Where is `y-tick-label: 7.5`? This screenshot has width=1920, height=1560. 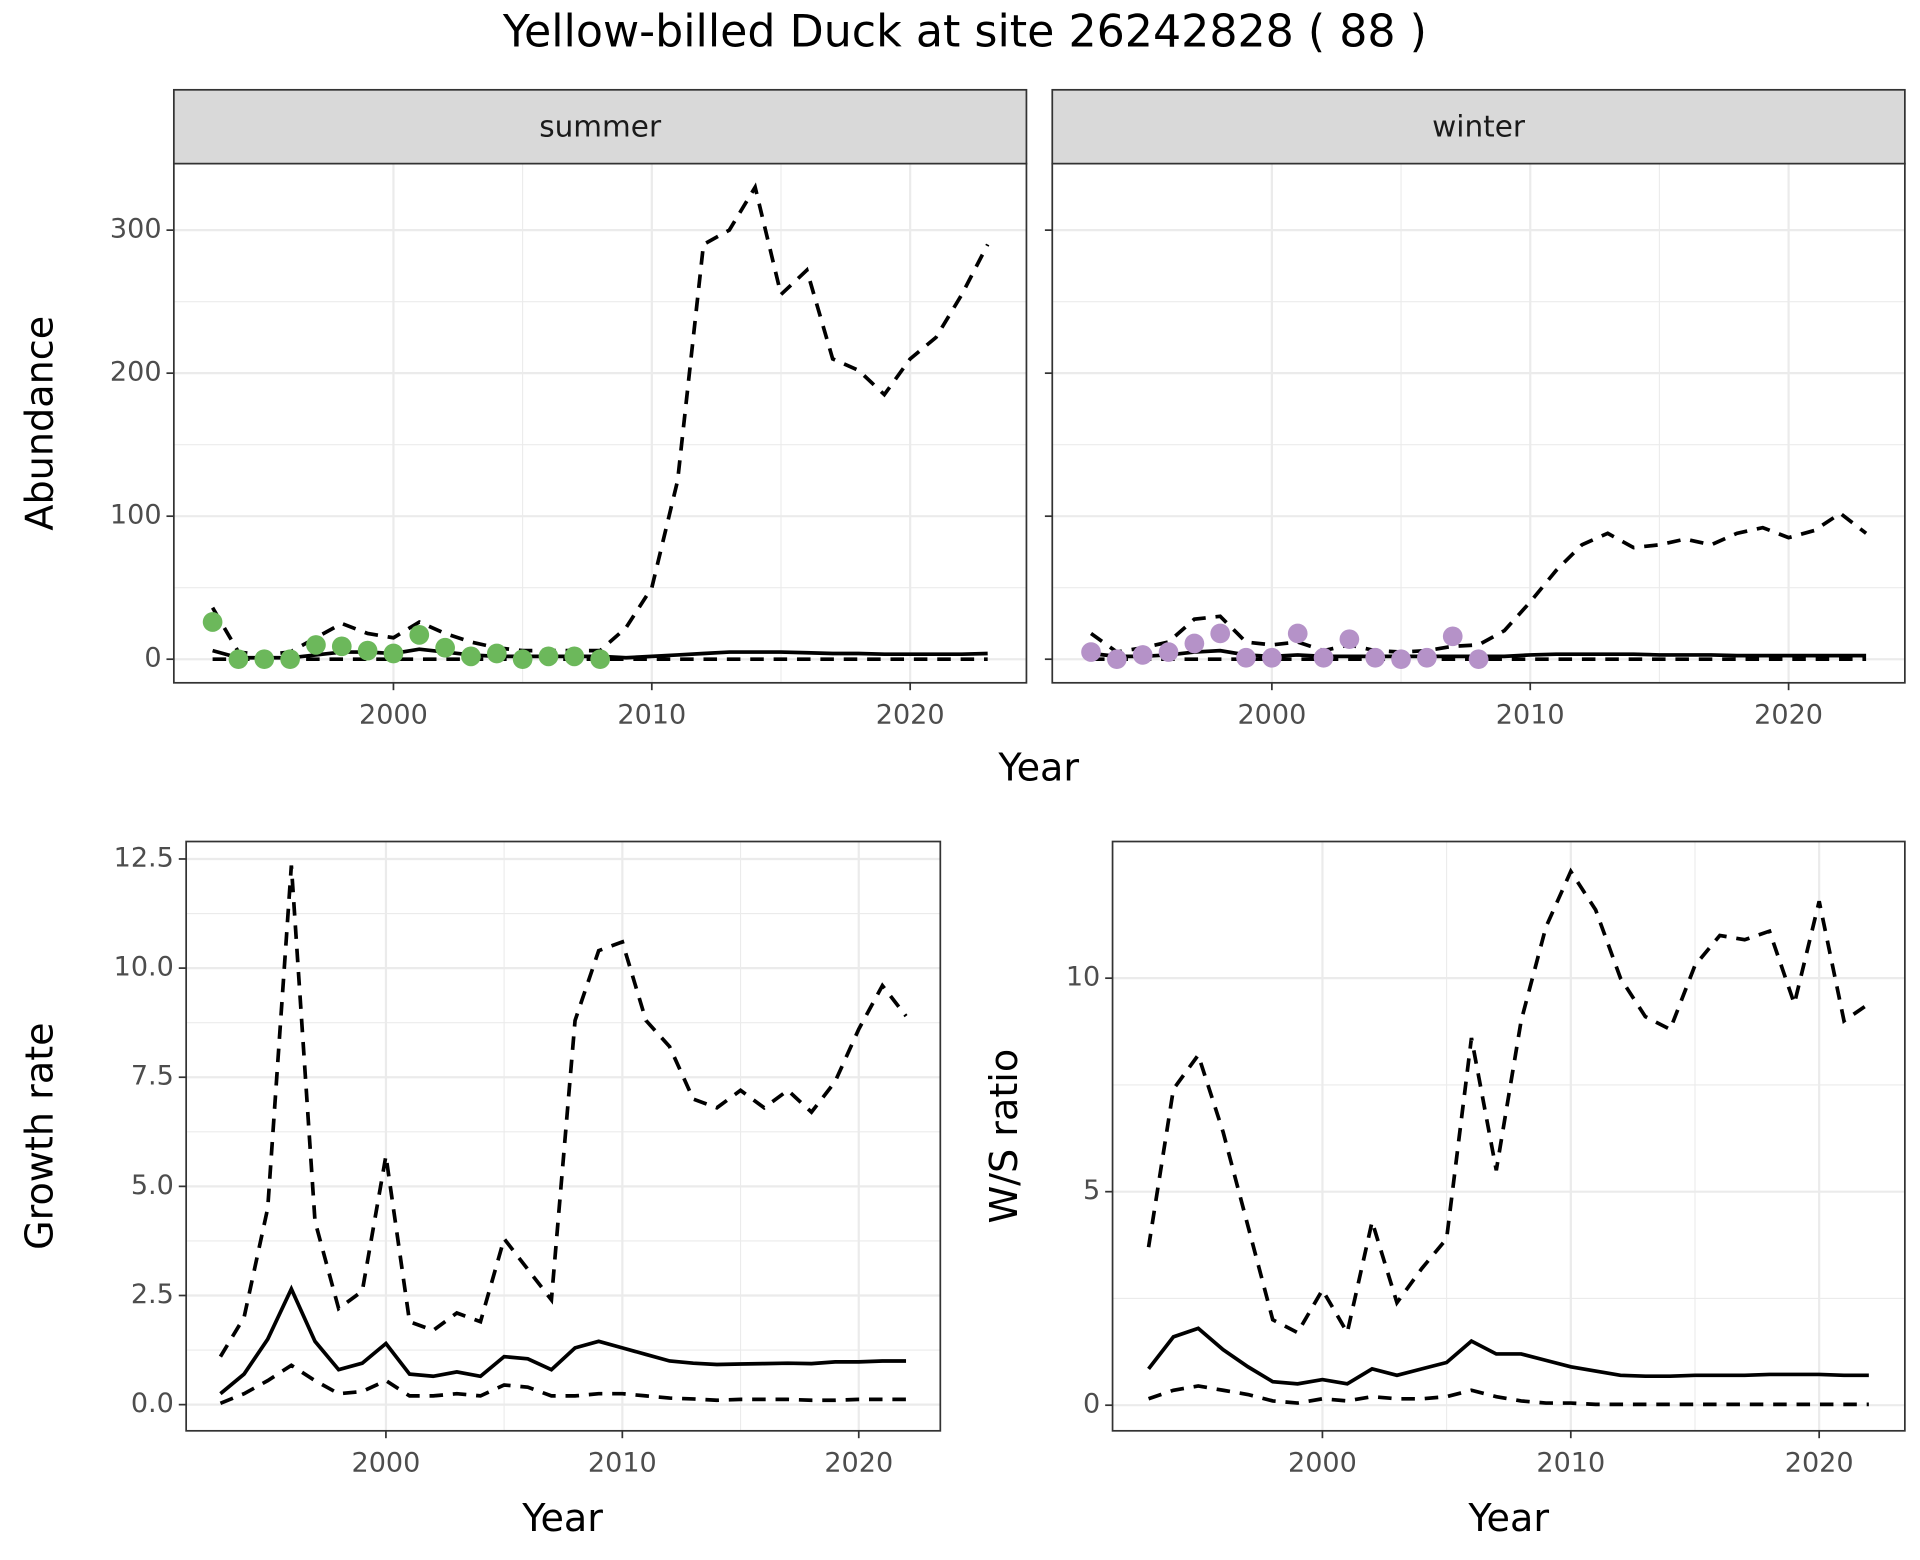
y-tick-label: 7.5 is located at coordinates (152, 1076).